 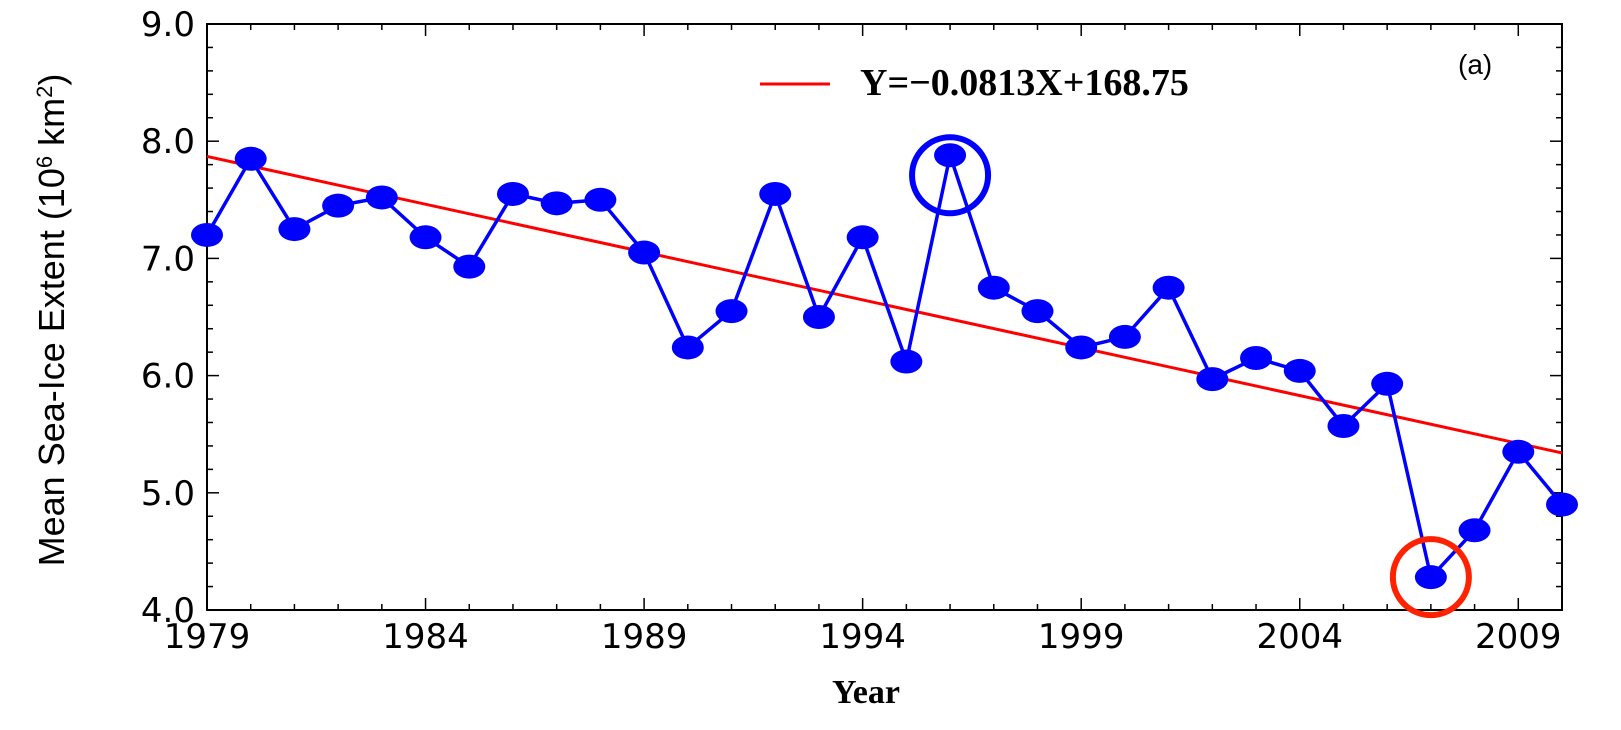 I want to click on y-tick-label: 4.0, so click(x=168, y=611).